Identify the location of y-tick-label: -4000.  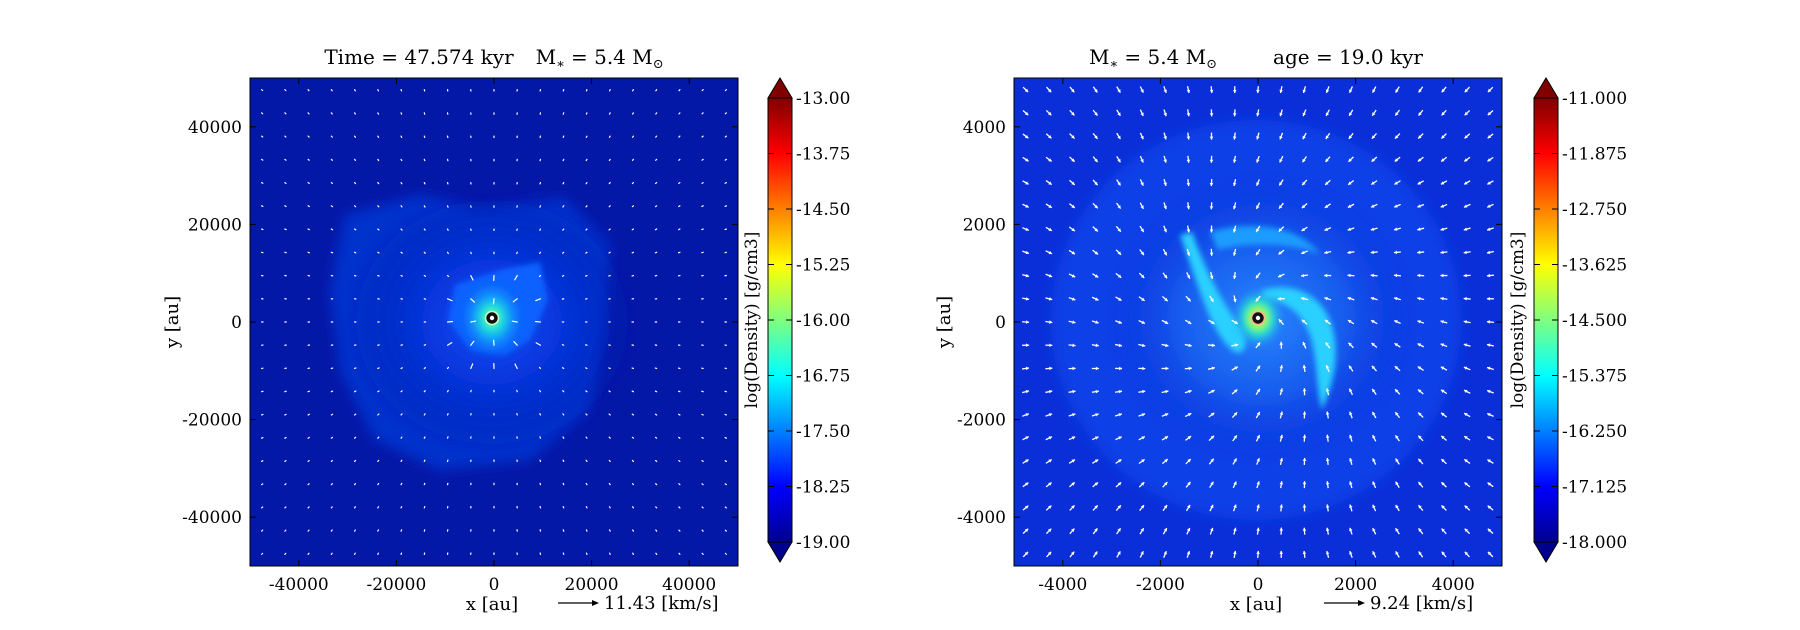
(981, 518).